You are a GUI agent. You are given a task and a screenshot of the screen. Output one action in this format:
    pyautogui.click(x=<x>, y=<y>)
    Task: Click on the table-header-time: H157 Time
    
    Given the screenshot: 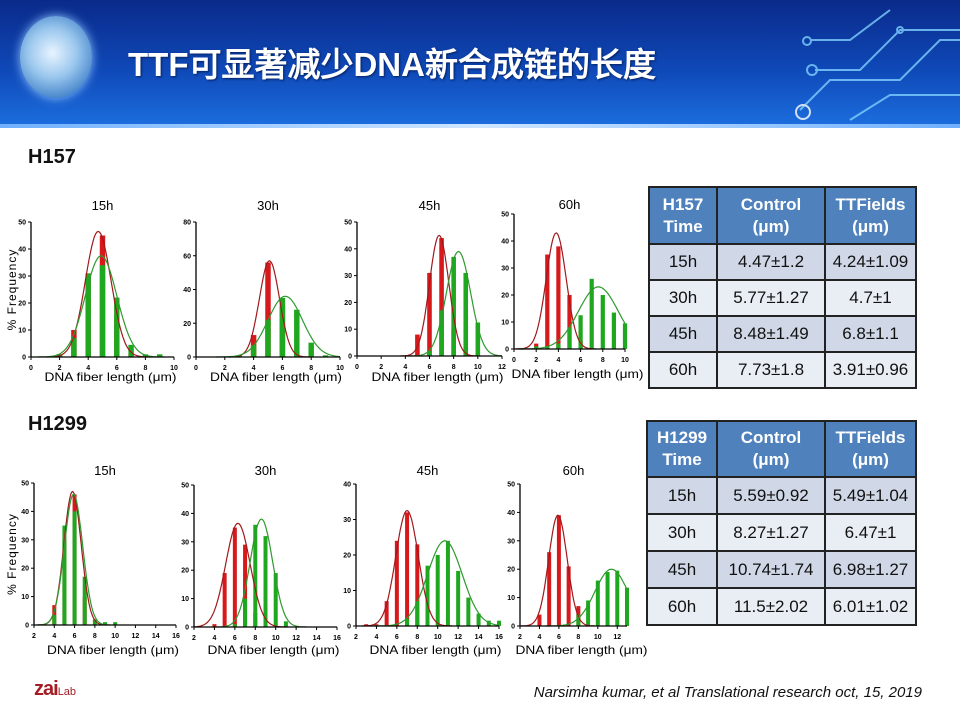 What is the action you would take?
    pyautogui.click(x=683, y=215)
    